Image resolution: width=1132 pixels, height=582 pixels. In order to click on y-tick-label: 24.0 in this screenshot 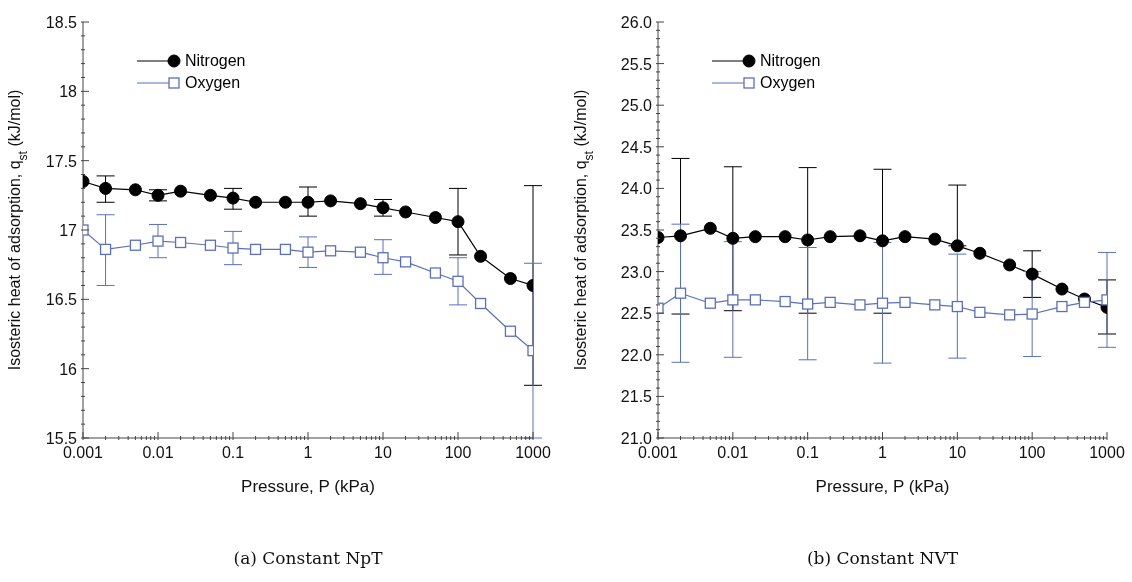, I will do `click(636, 189)`.